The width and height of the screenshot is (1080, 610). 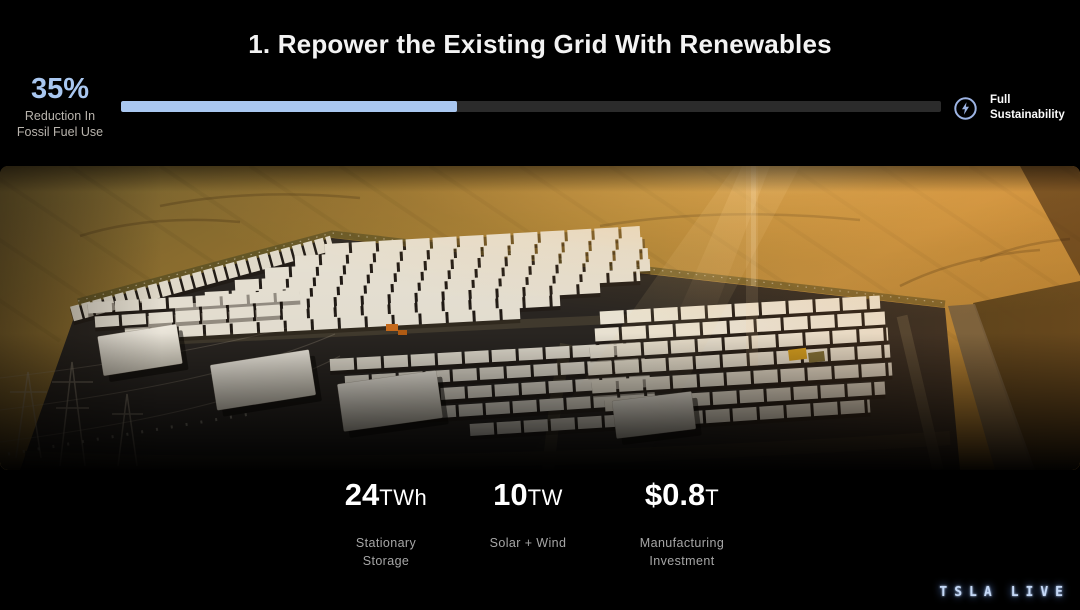 I want to click on progress-bar-fill, so click(x=289, y=106).